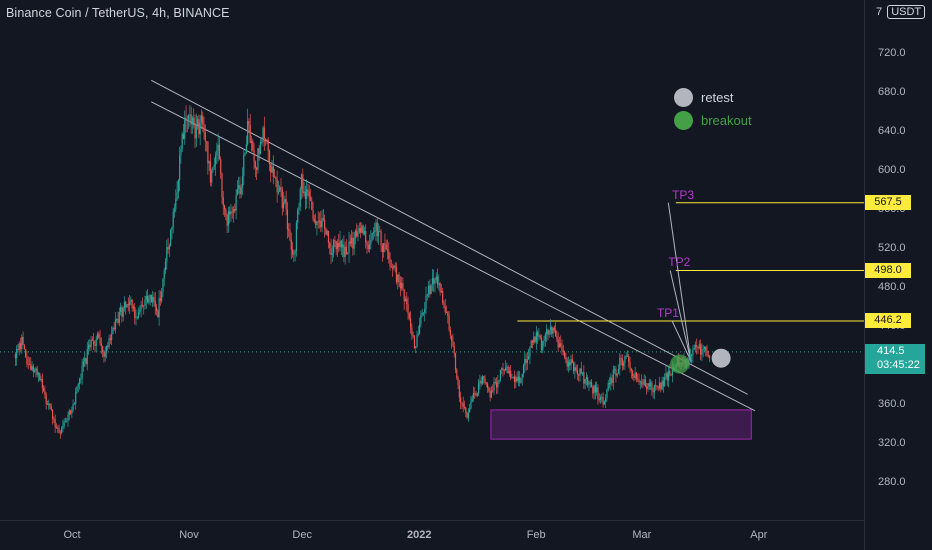 The image size is (932, 550). What do you see at coordinates (679, 282) in the screenshot?
I see `target-projection-tp3` at bounding box center [679, 282].